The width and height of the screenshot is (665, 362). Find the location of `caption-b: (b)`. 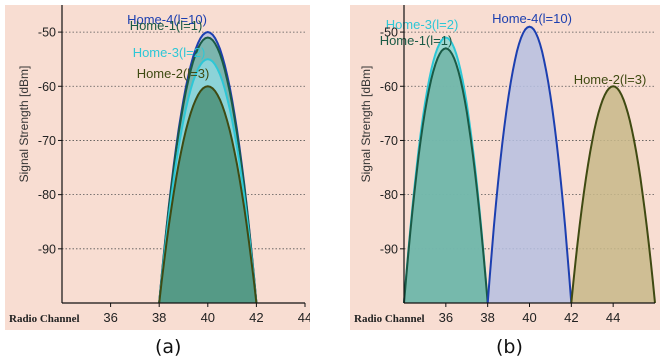

caption-b: (b) is located at coordinates (509, 347).